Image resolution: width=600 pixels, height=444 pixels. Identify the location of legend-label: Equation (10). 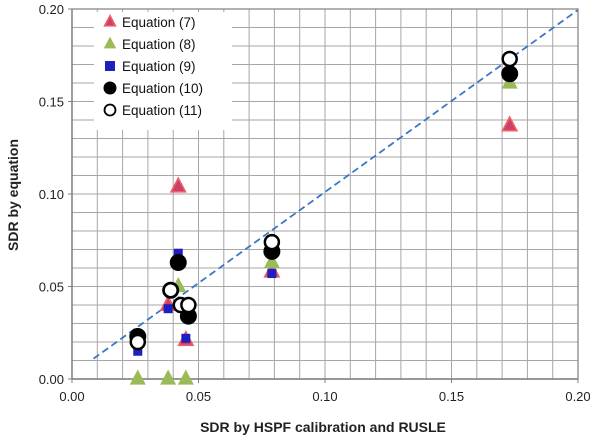
(162, 88).